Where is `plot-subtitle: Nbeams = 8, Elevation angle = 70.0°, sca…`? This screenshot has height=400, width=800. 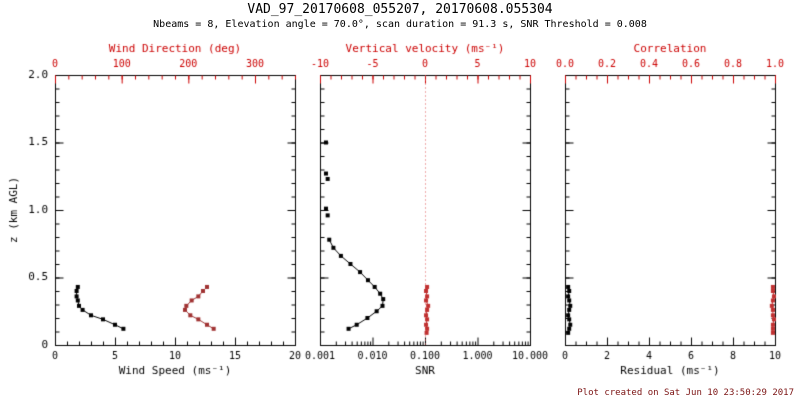
plot-subtitle: Nbeams = 8, Elevation angle = 70.0°, sca… is located at coordinates (400, 24).